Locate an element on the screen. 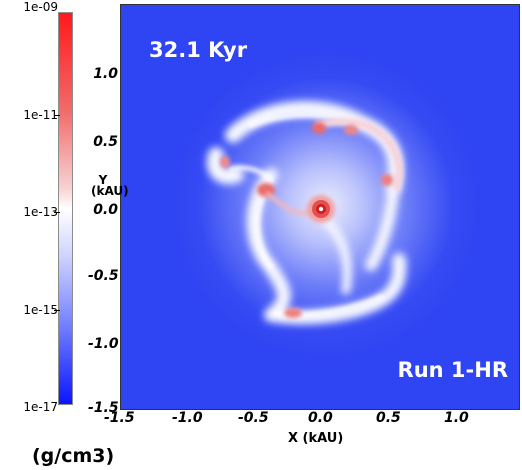  time-label: 32.1 Kyr is located at coordinates (198, 50).